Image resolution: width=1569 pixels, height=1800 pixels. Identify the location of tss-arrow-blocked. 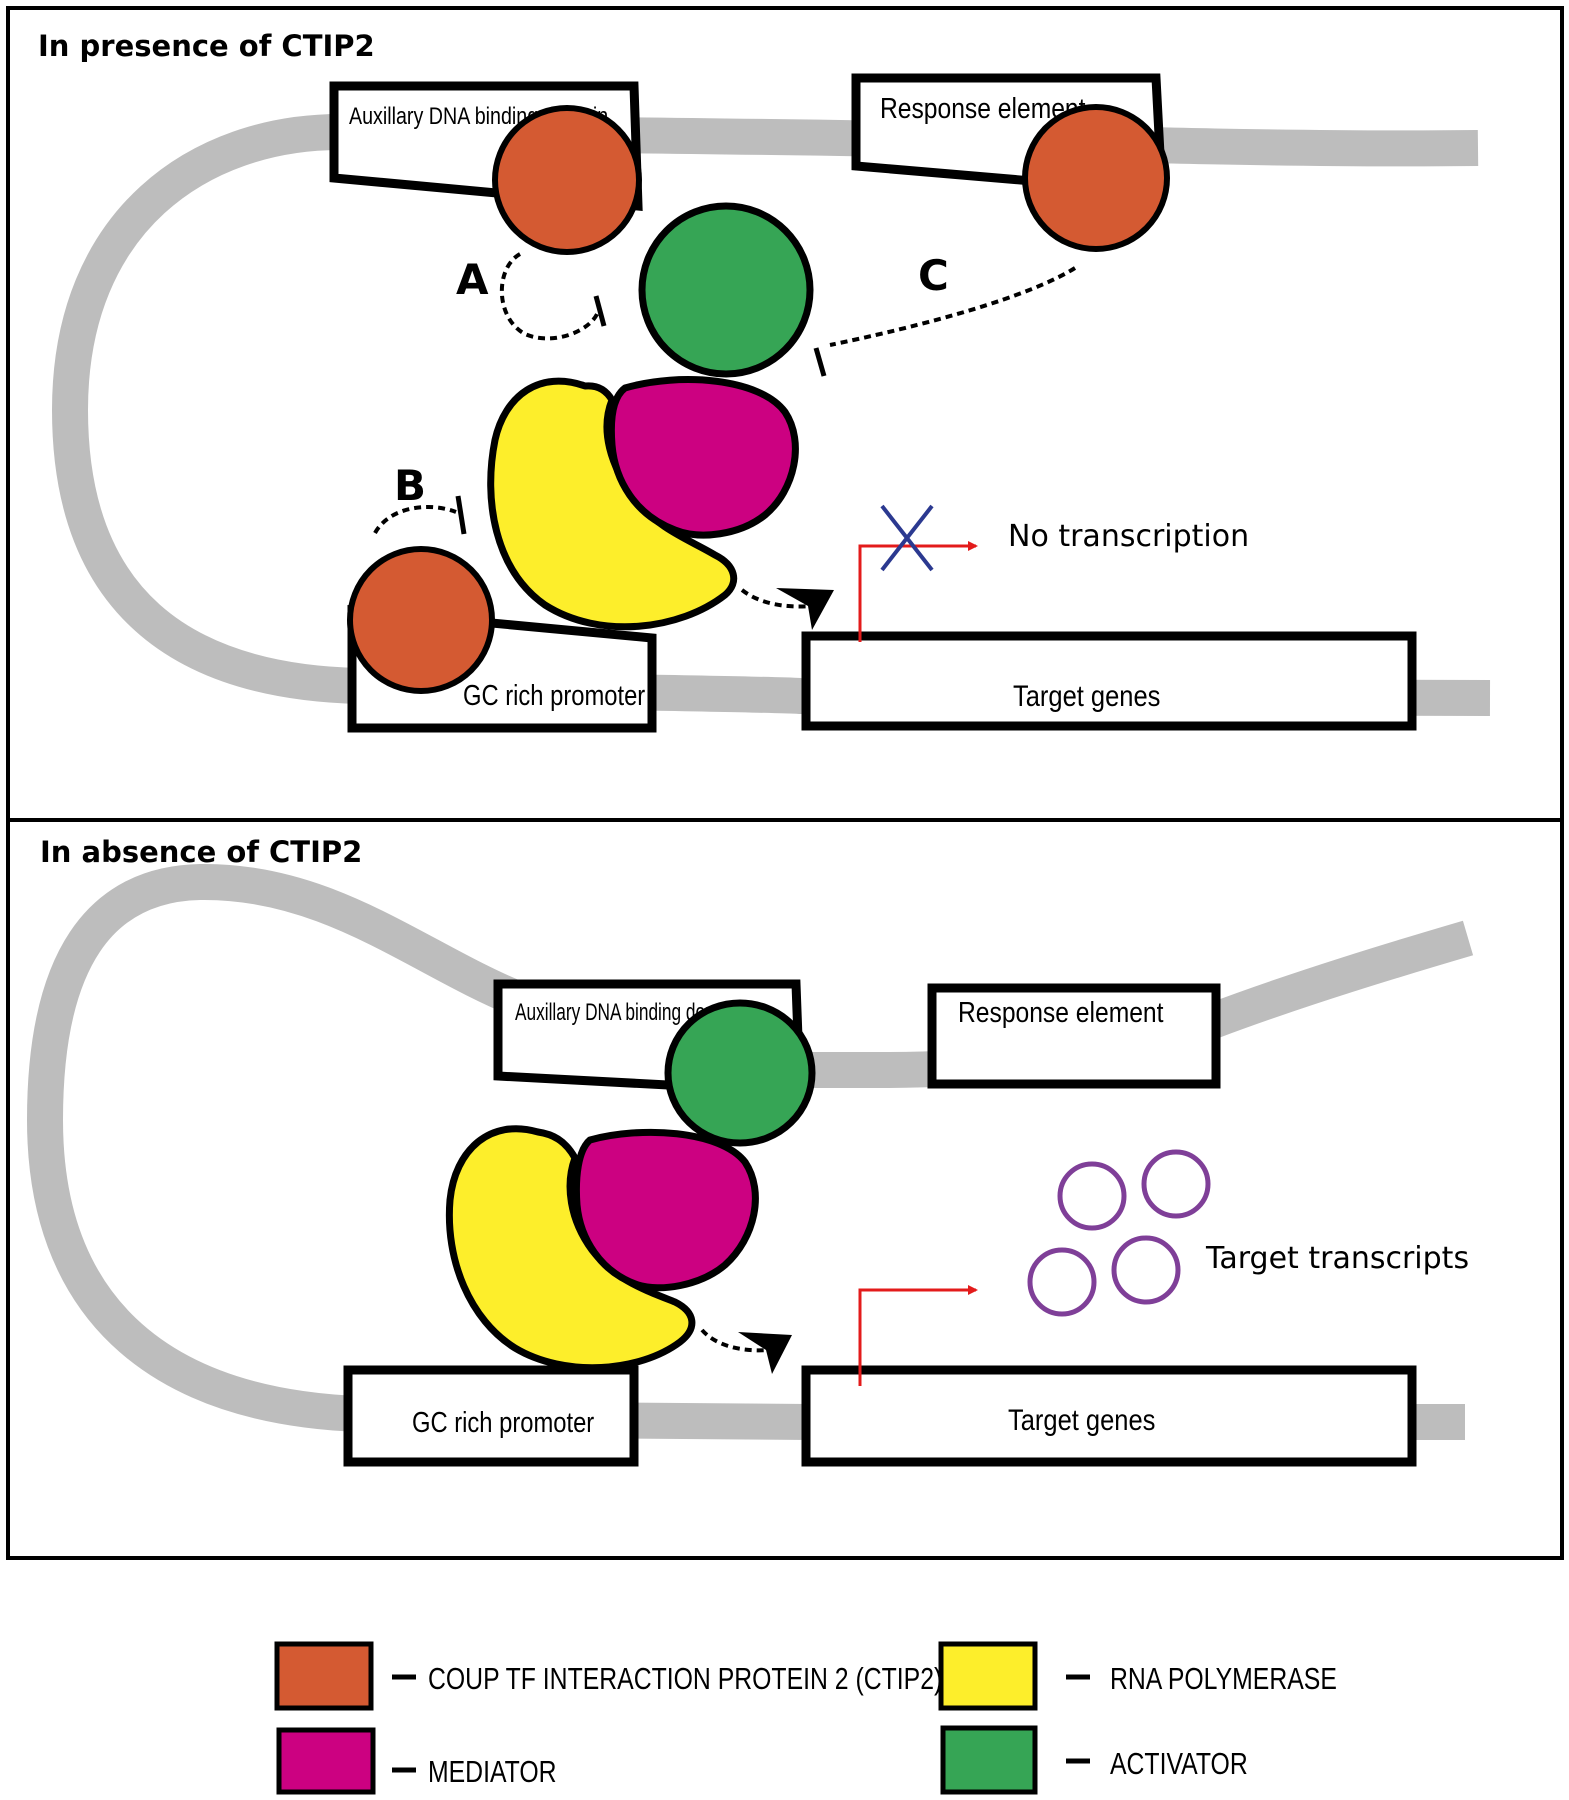
(918, 573).